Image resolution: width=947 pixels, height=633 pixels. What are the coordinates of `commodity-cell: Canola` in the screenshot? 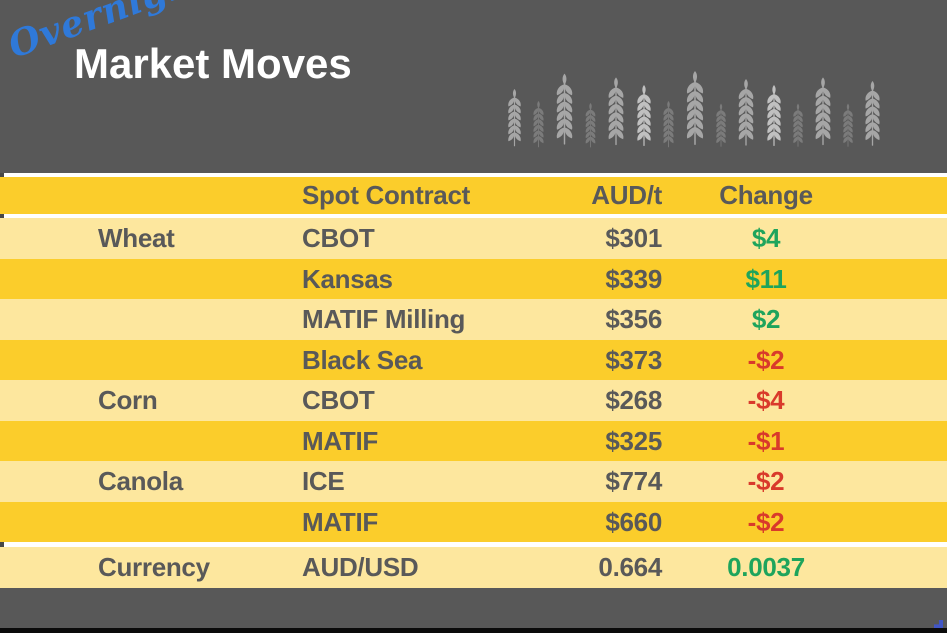 It's located at (140, 481).